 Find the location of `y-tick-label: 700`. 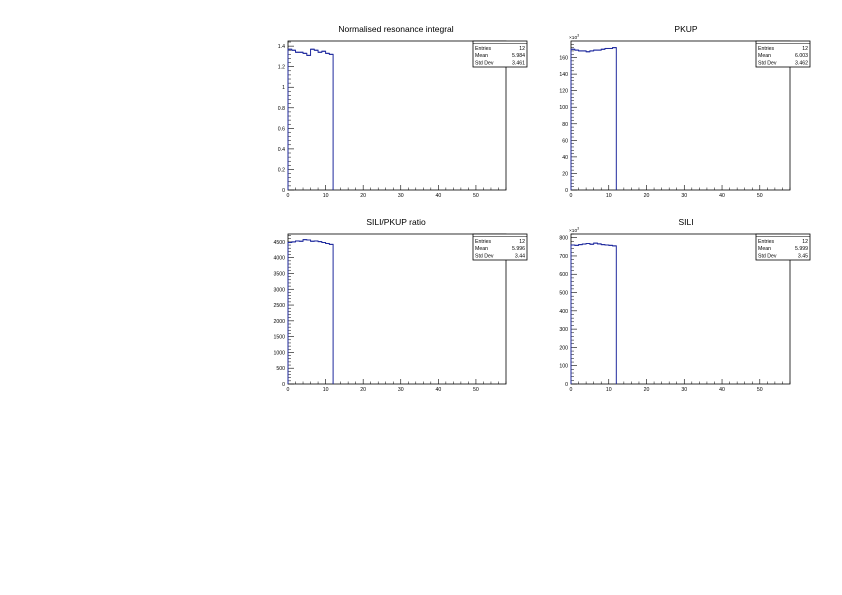

y-tick-label: 700 is located at coordinates (563, 257).